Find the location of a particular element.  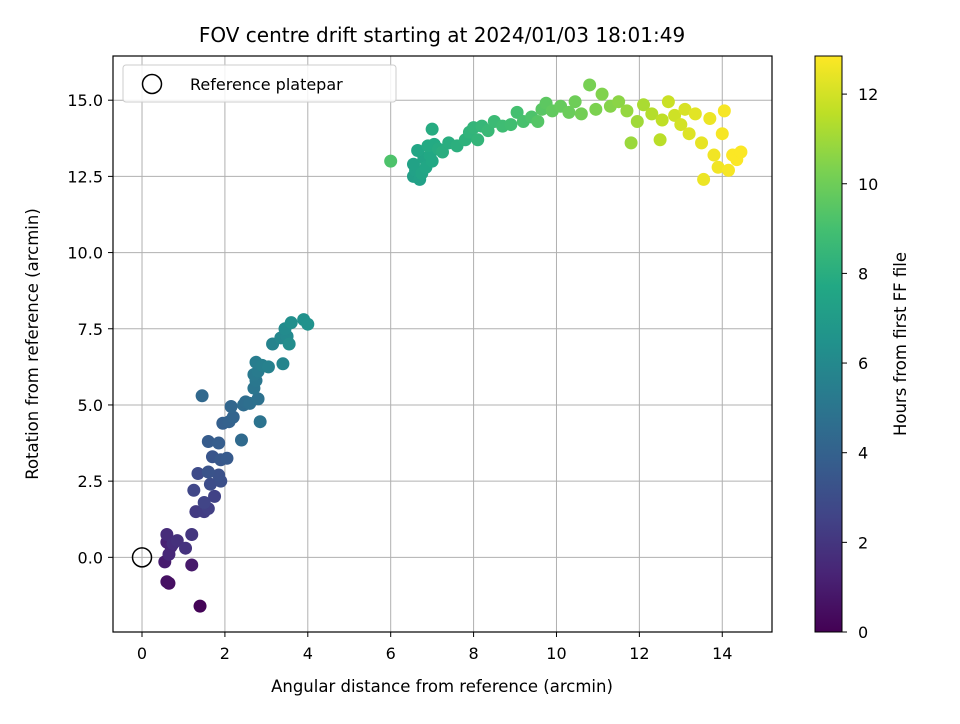

x-tick-label: 2 is located at coordinates (225, 653).